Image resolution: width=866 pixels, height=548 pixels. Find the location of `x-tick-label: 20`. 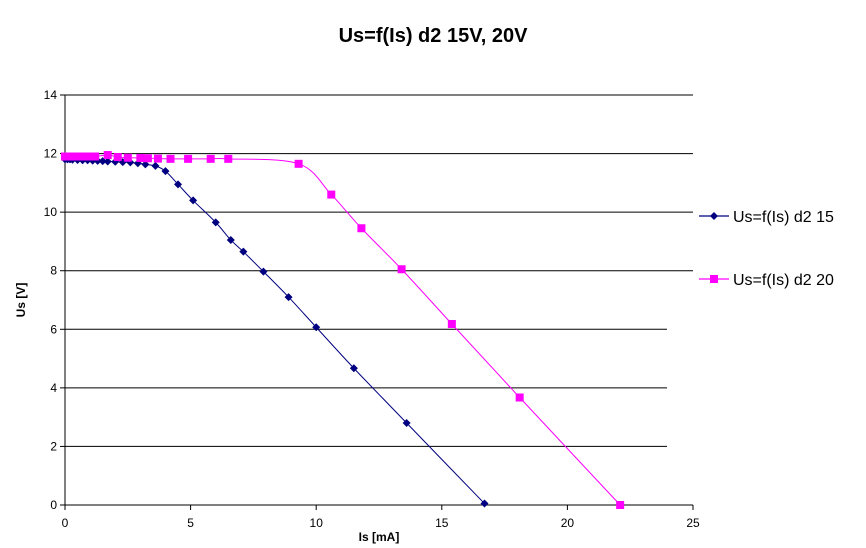

x-tick-label: 20 is located at coordinates (568, 523).